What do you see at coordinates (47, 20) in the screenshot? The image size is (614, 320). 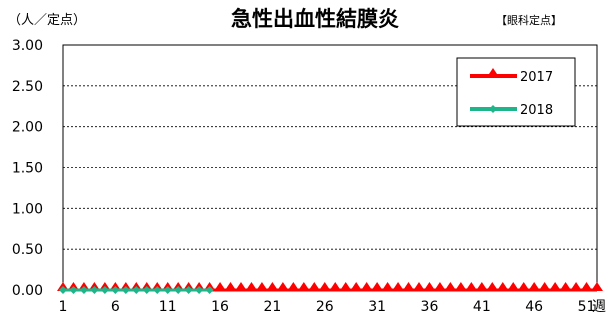 I see `unit-label: （人／定点）` at bounding box center [47, 20].